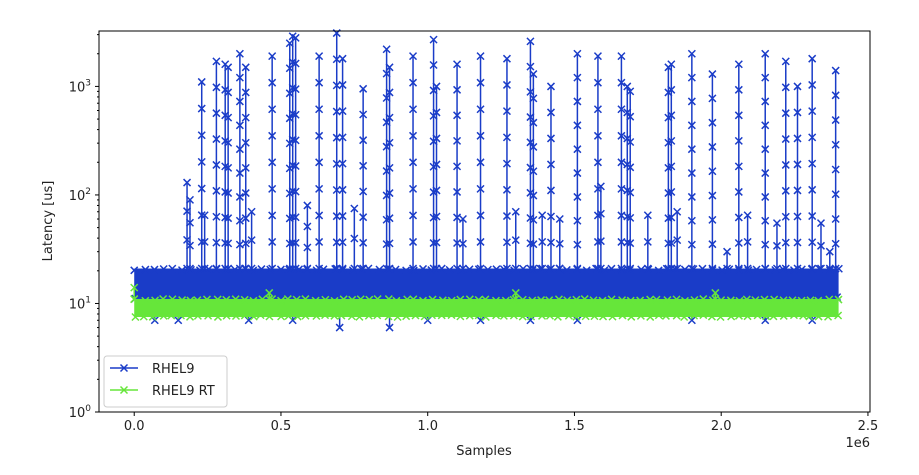 This screenshot has height=475, width=919. Describe the element at coordinates (501, 423) in the screenshot. I see `x-axis: 0.0 0.5 1.0 1.5 2.0 2.5` at that location.